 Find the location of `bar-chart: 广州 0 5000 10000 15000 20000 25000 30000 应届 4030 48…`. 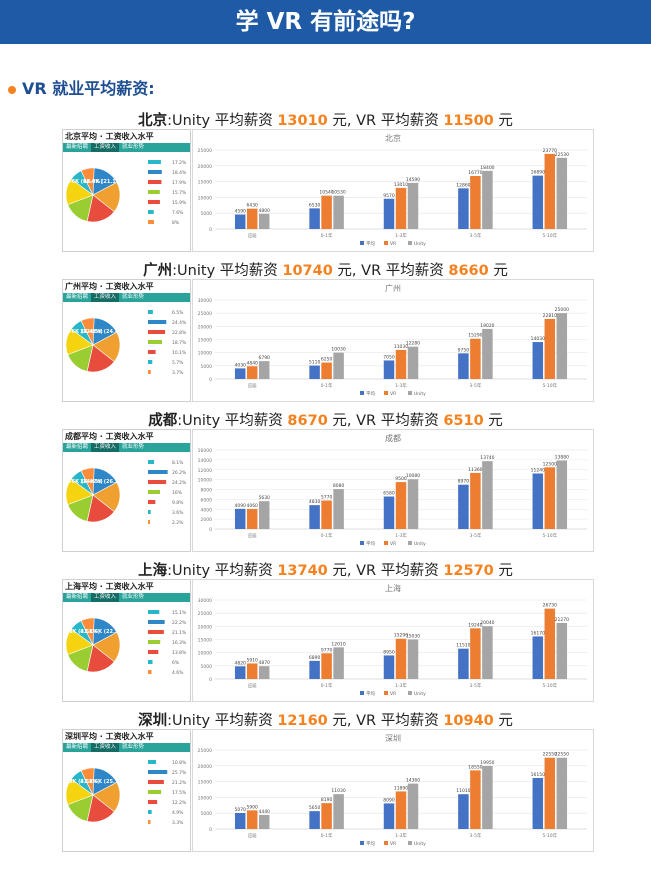

bar-chart: 广州 0 5000 10000 15000 20000 25000 30000 应届 4030 48… is located at coordinates (392, 340).